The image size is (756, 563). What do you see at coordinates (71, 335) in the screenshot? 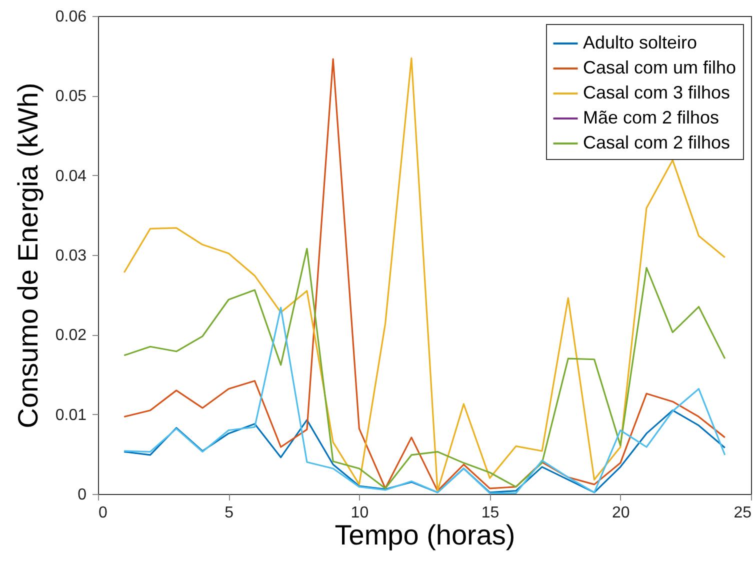
I see `y-tick-label: 0.02` at bounding box center [71, 335].